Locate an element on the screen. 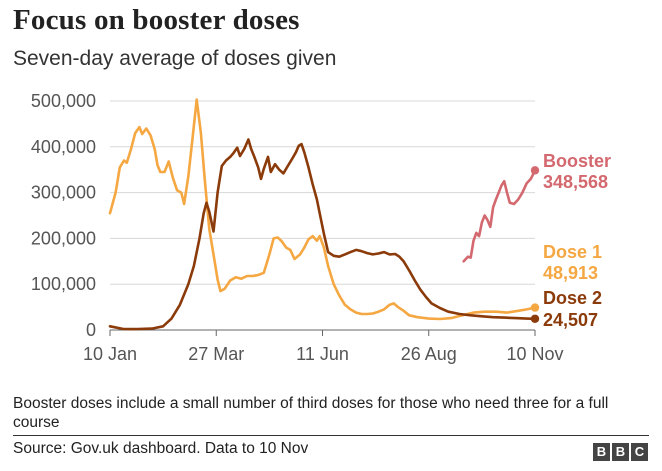 This screenshot has height=471, width=662. x-tick-label: 10 Nov is located at coordinates (534, 354).